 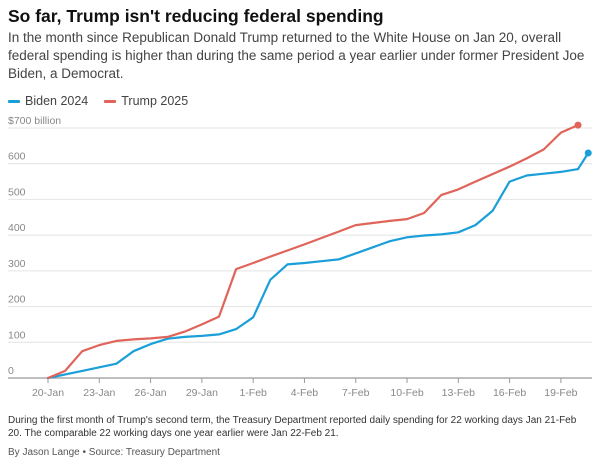 I want to click on series-end-point-trump, so click(x=578, y=125).